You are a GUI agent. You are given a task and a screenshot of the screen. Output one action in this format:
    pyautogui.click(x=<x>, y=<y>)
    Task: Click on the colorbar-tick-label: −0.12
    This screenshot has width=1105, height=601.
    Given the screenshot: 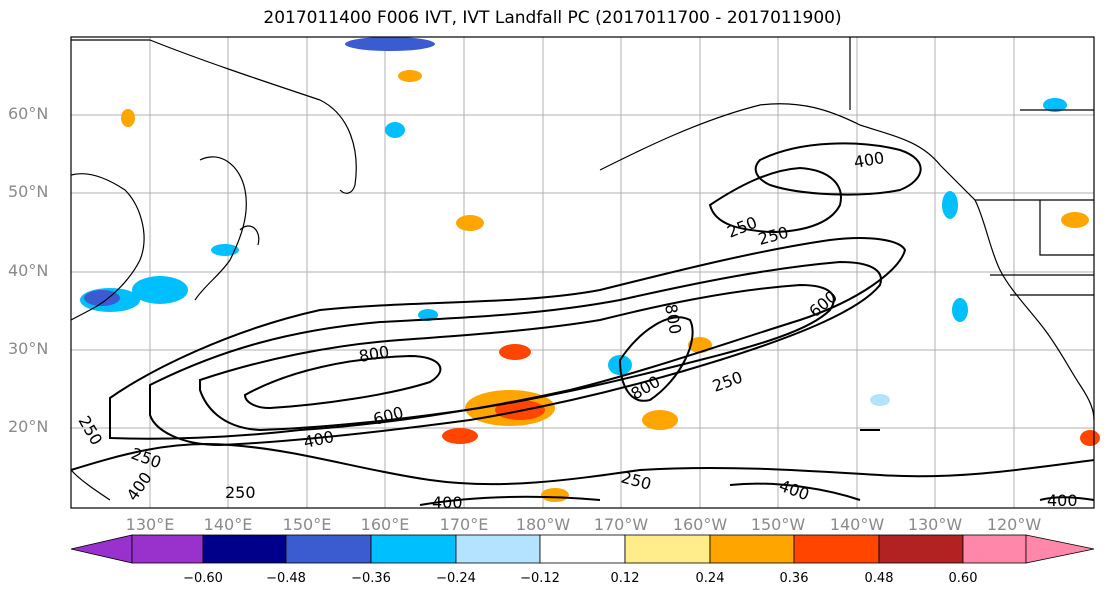 What is the action you would take?
    pyautogui.click(x=540, y=578)
    